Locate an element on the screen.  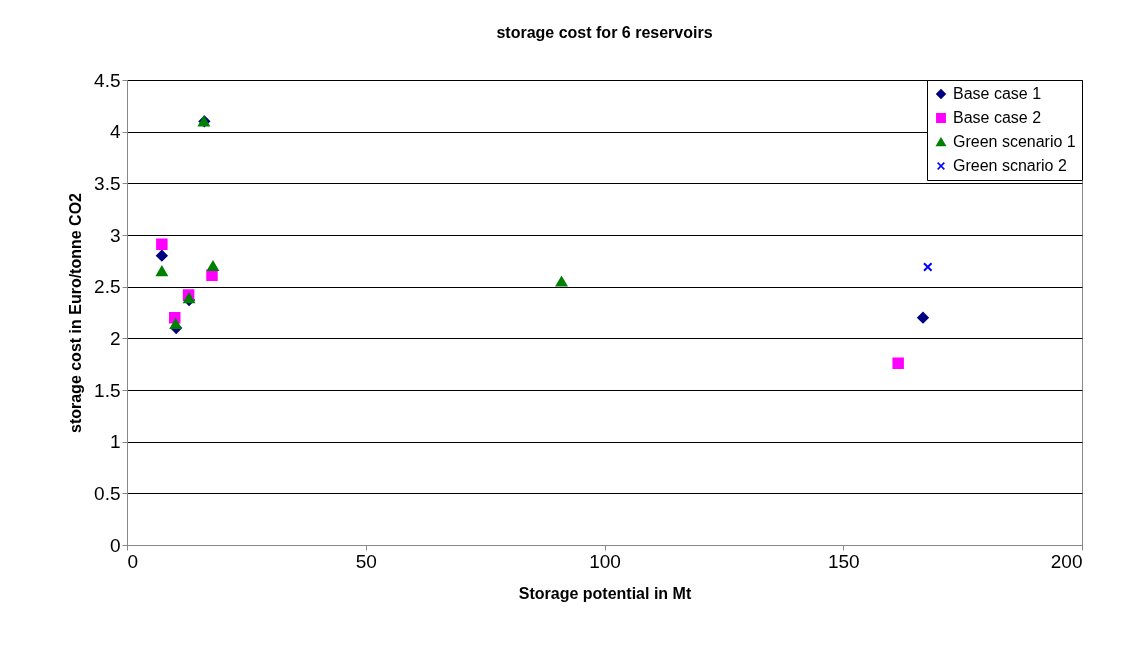
y-tick-label: 0 is located at coordinates (115, 545).